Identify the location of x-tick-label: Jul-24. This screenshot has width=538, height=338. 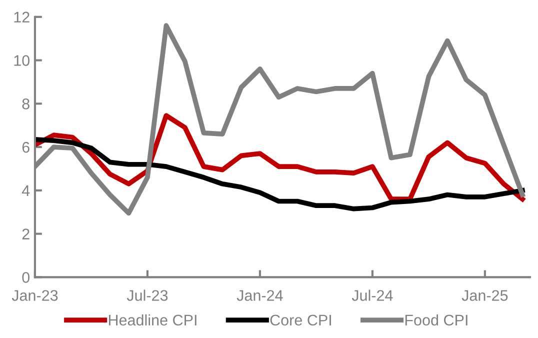
(372, 295).